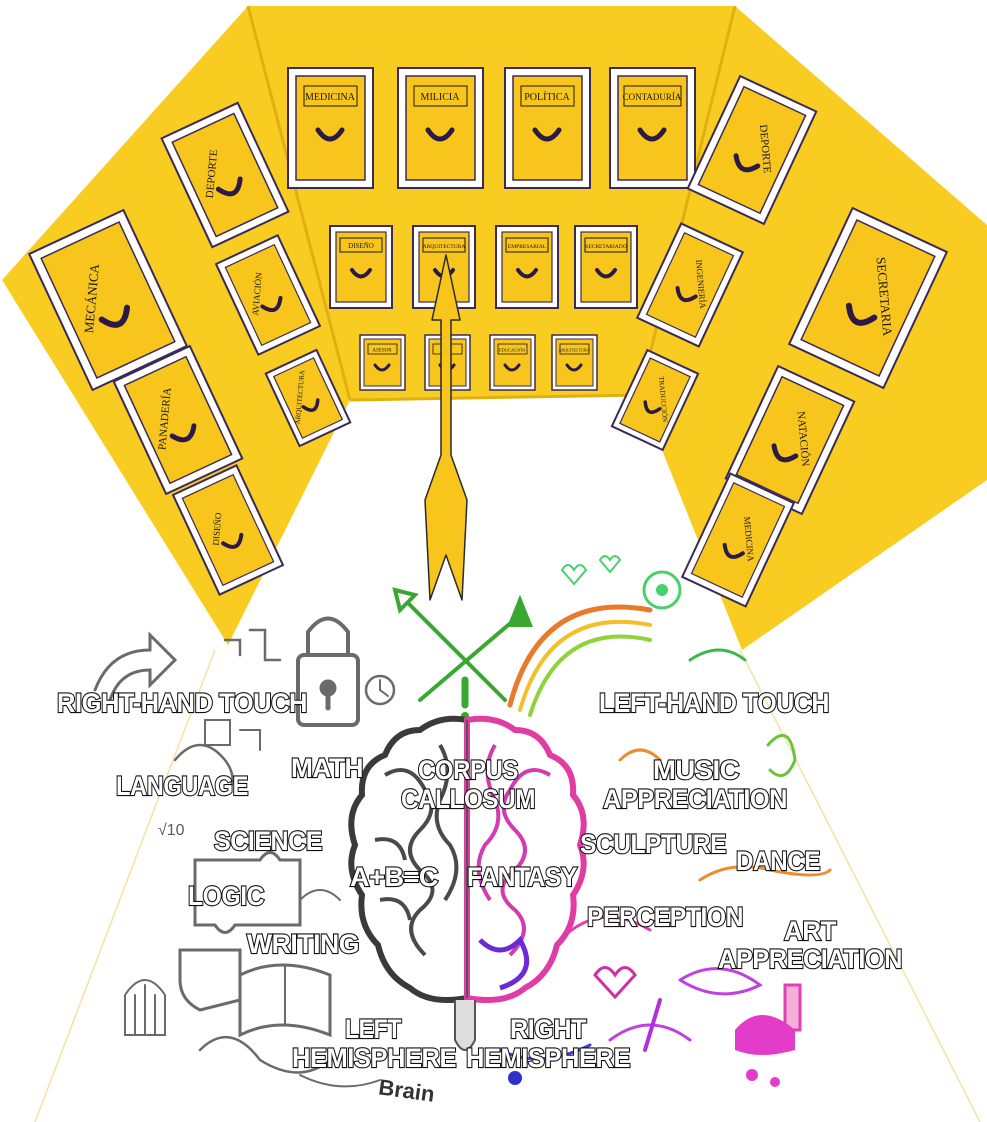 Image resolution: width=987 pixels, height=1122 pixels. What do you see at coordinates (580, 656) in the screenshot?
I see `rainbow-icon` at bounding box center [580, 656].